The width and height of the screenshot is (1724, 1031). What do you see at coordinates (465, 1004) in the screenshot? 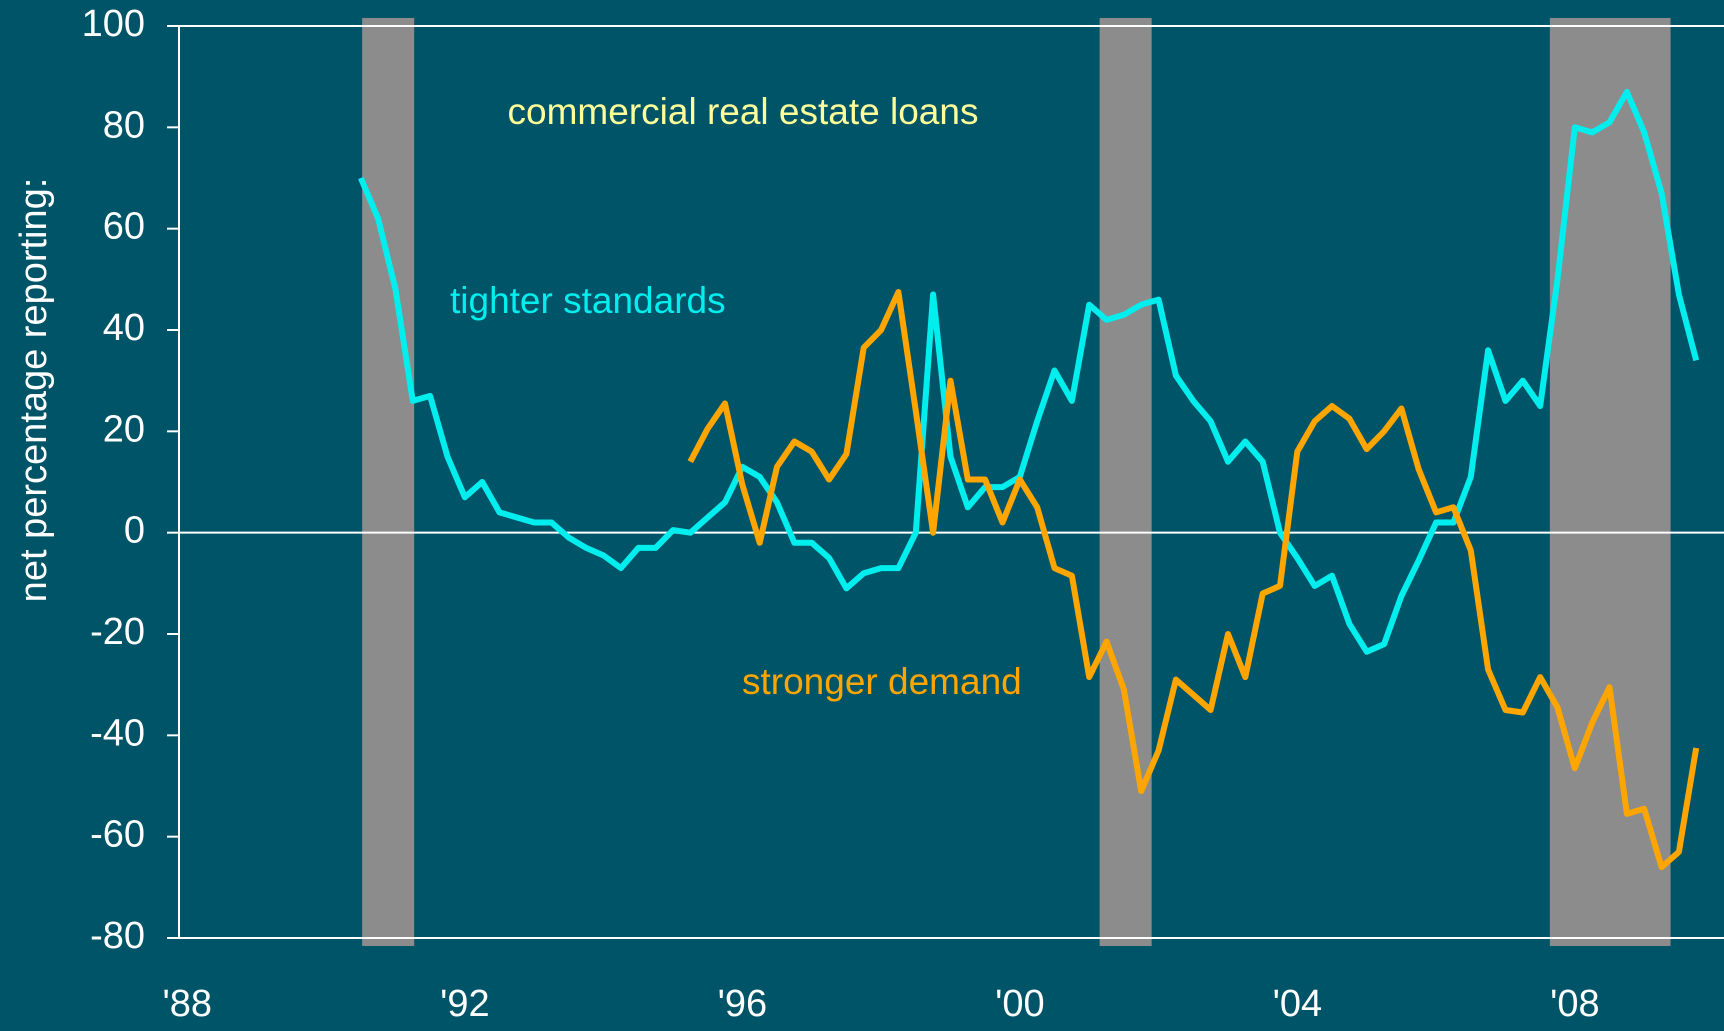
I see `x-tick-label: '92` at bounding box center [465, 1004].